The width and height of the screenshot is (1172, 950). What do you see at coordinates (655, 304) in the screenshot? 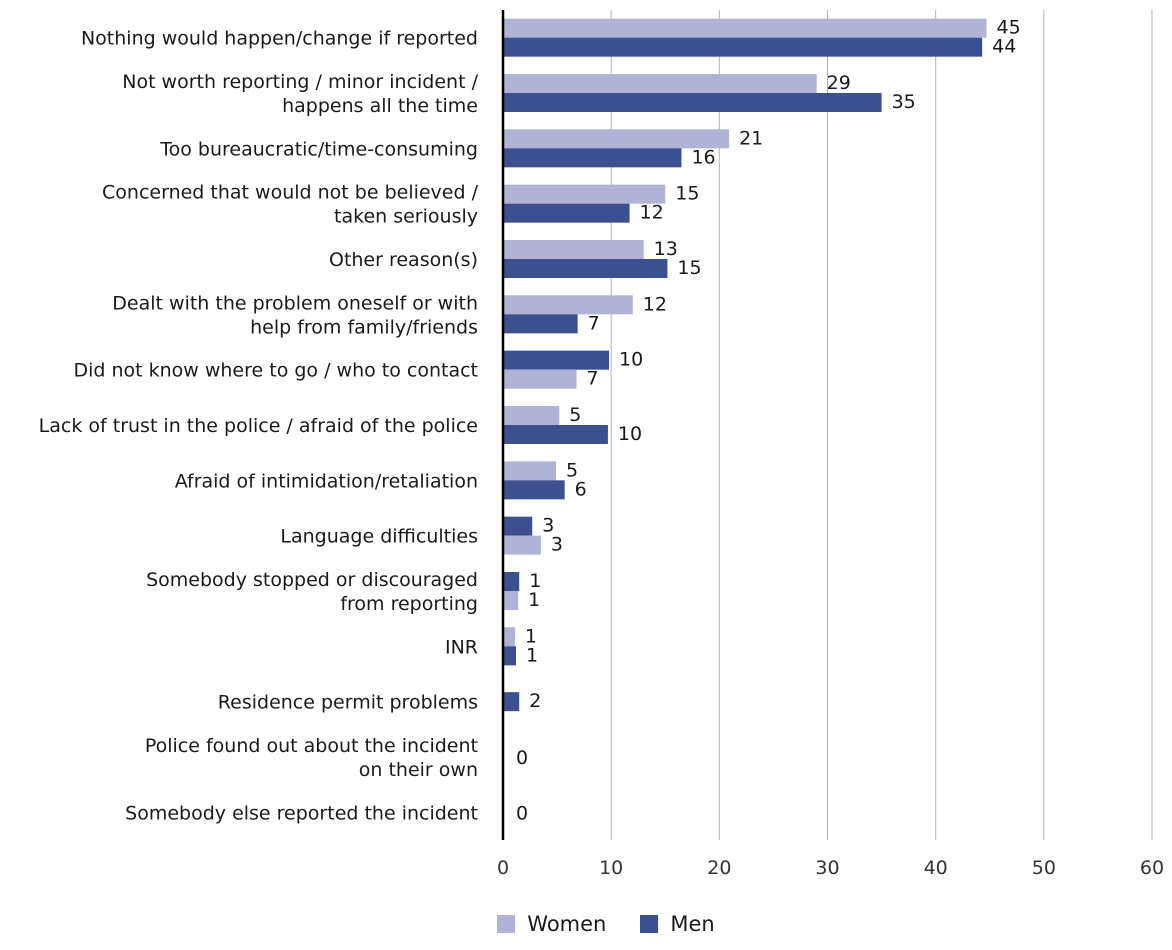
I see `women-value-label: 12` at bounding box center [655, 304].